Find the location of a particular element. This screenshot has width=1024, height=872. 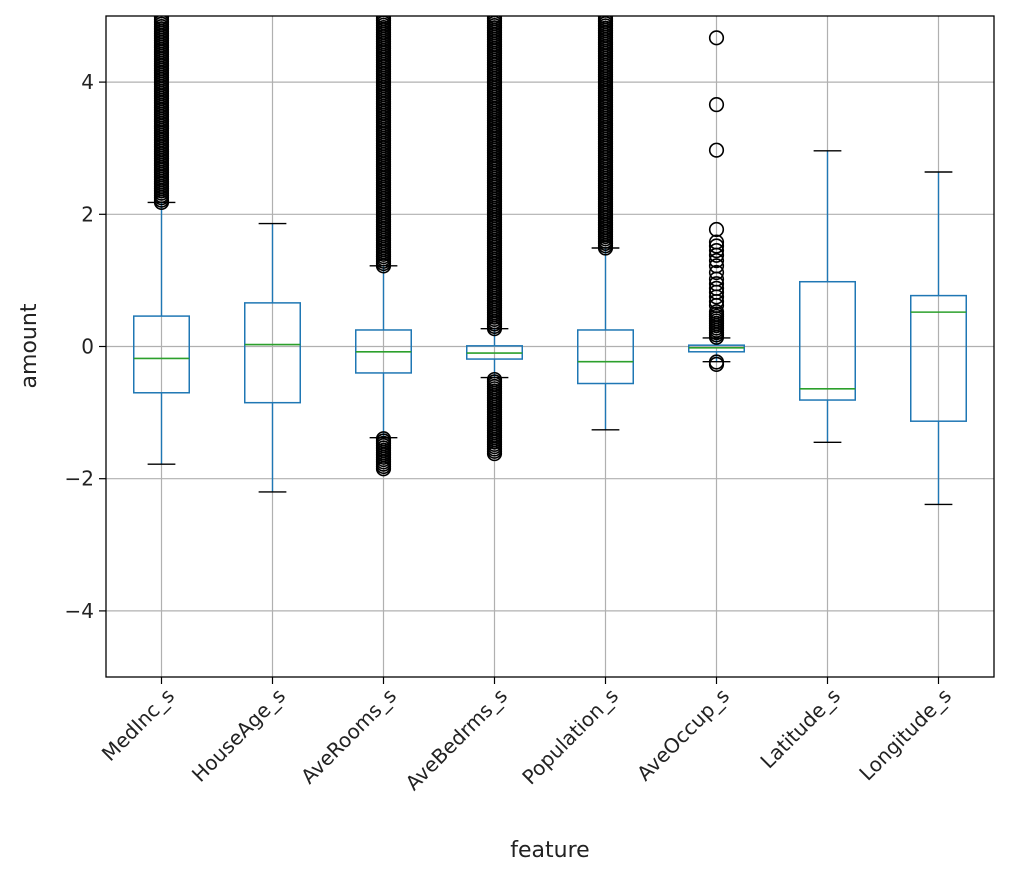

outlier-avebedrms-s is located at coordinates (494, 379).